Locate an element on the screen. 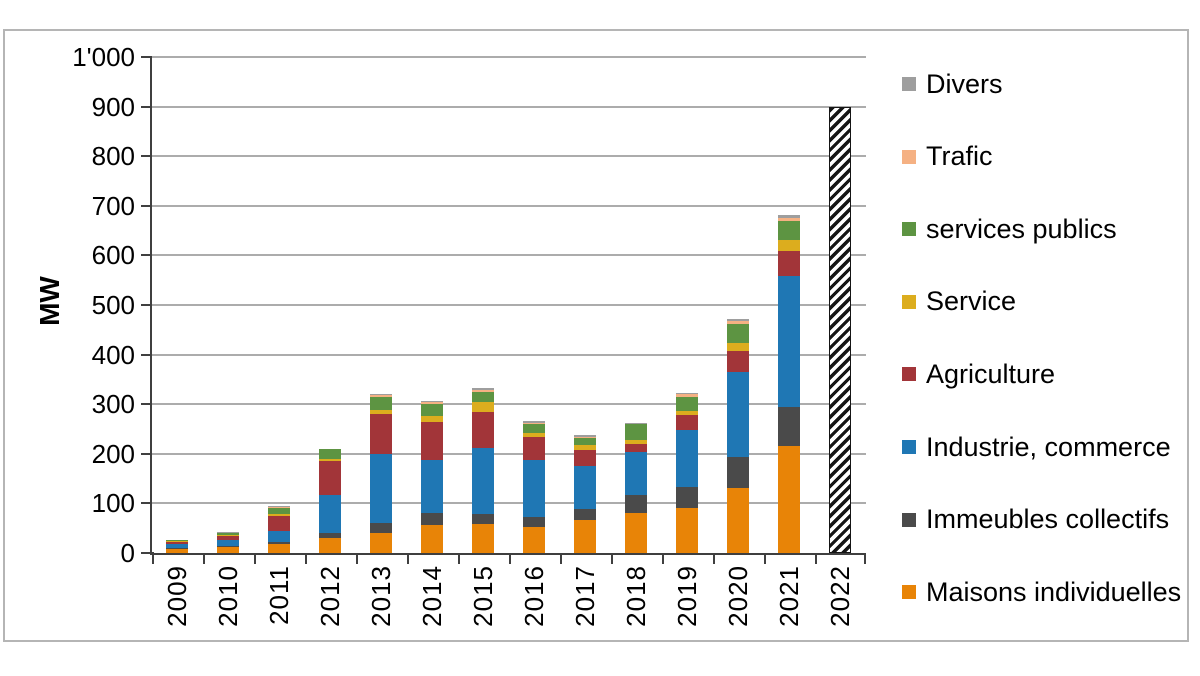  x-axis-year-text: 2018 is located at coordinates (636, 596).